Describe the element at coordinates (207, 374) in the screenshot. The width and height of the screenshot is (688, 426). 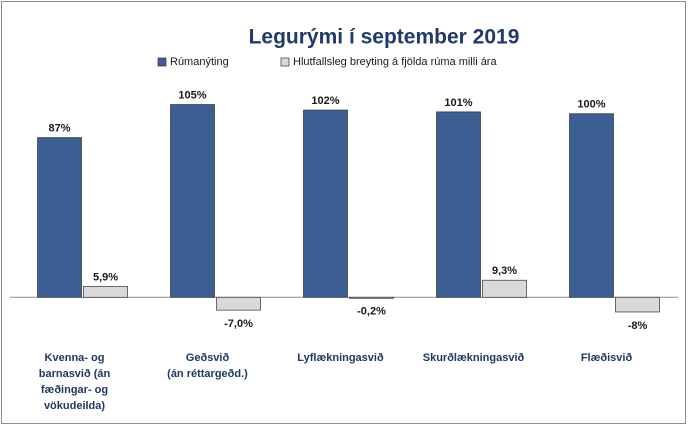
I see `x-tick-label: (án réttargeðd.)` at that location.